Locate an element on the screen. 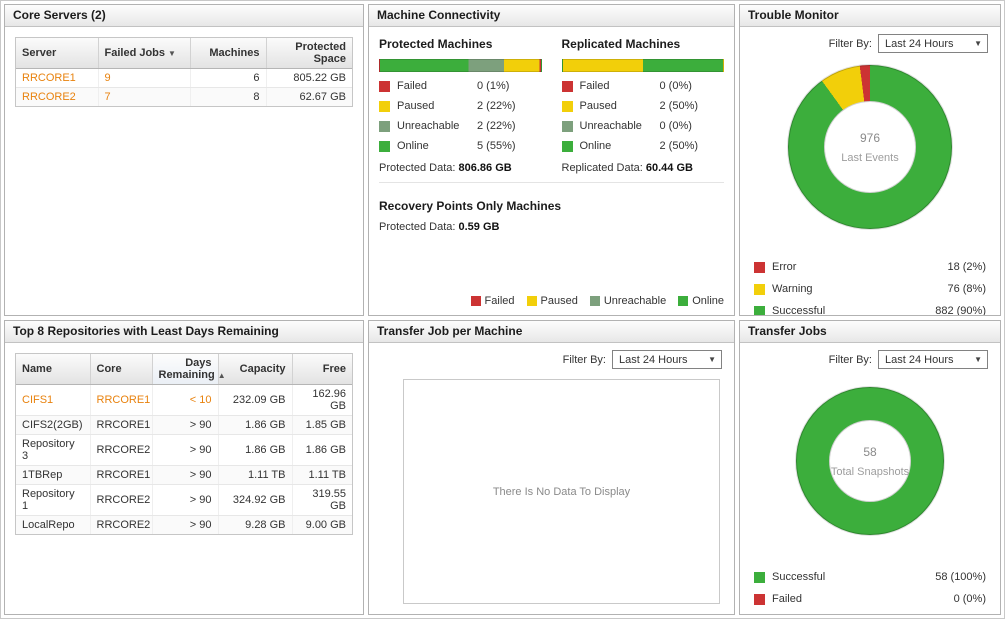  donut-center-label: Last Events is located at coordinates (870, 157).